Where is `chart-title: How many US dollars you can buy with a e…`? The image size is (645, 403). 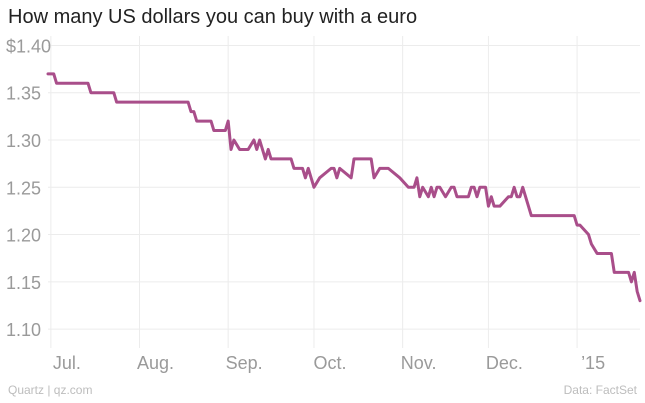 chart-title: How many US dollars you can buy with a e… is located at coordinates (213, 17).